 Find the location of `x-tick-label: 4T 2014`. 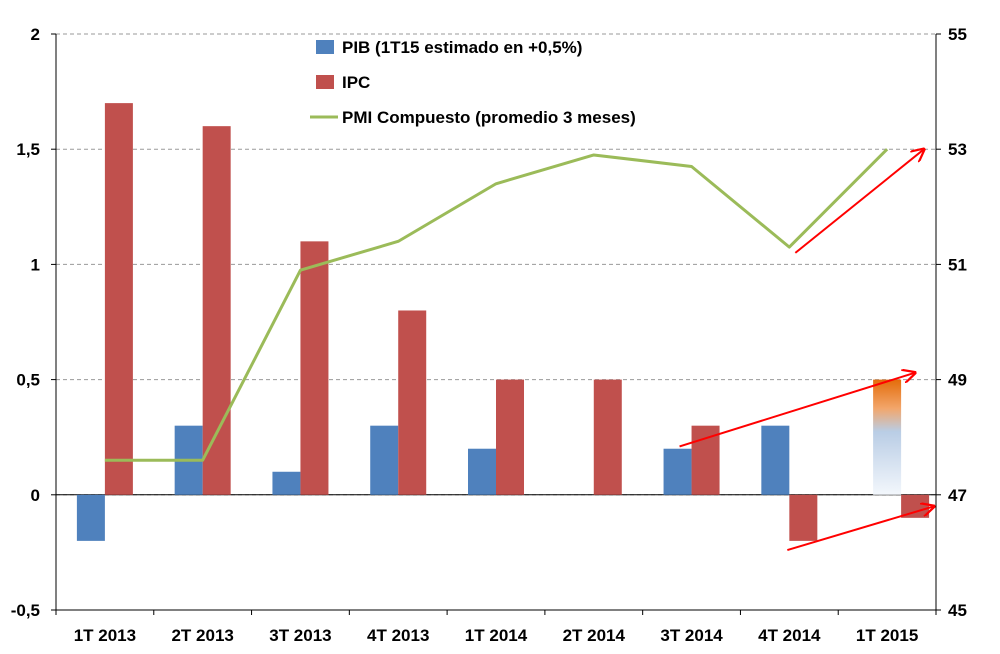

x-tick-label: 4T 2014 is located at coordinates (789, 635).